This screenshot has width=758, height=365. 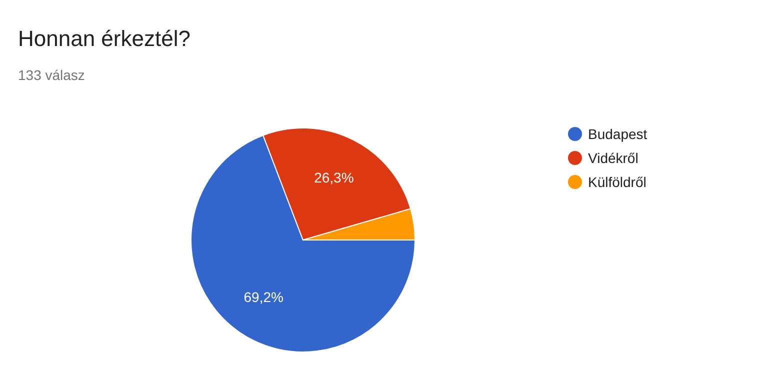 What do you see at coordinates (618, 134) in the screenshot?
I see `legend-label: Budapest` at bounding box center [618, 134].